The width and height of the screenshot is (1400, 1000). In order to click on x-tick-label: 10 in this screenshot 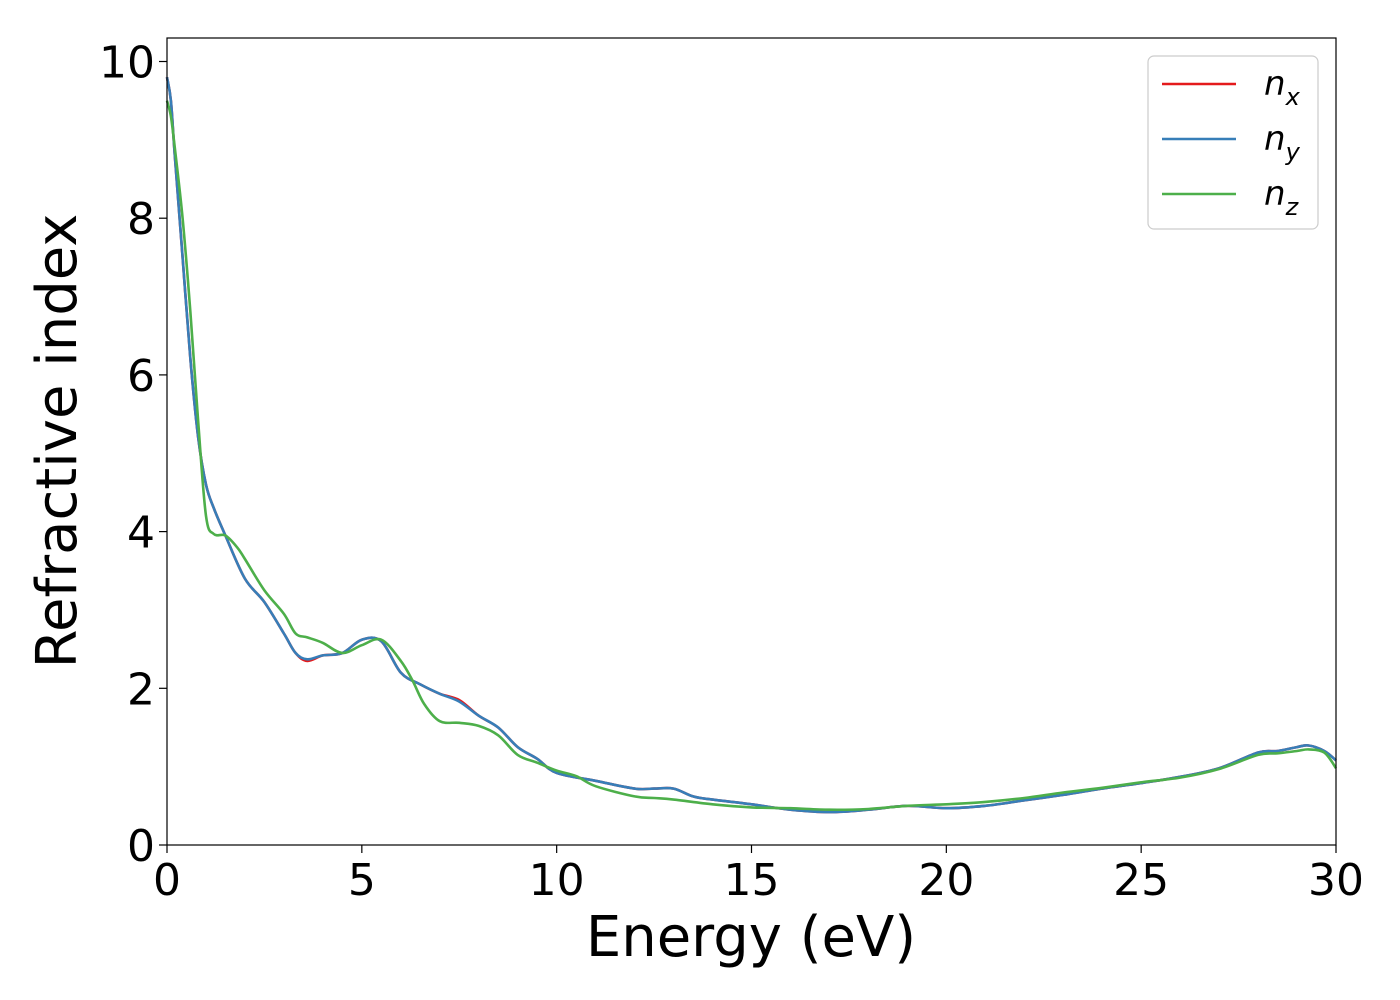, I will do `click(557, 880)`.